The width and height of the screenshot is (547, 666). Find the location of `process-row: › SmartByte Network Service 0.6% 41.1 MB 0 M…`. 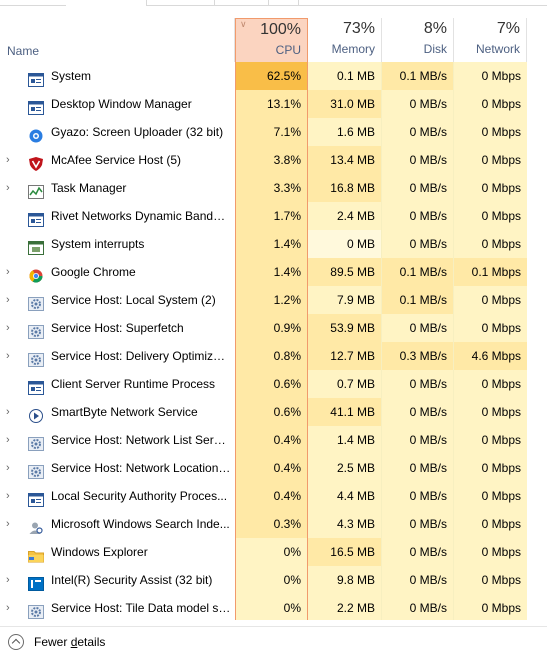

process-row: › SmartByte Network Service 0.6% 41.1 MB 0 M… is located at coordinates (273, 412).